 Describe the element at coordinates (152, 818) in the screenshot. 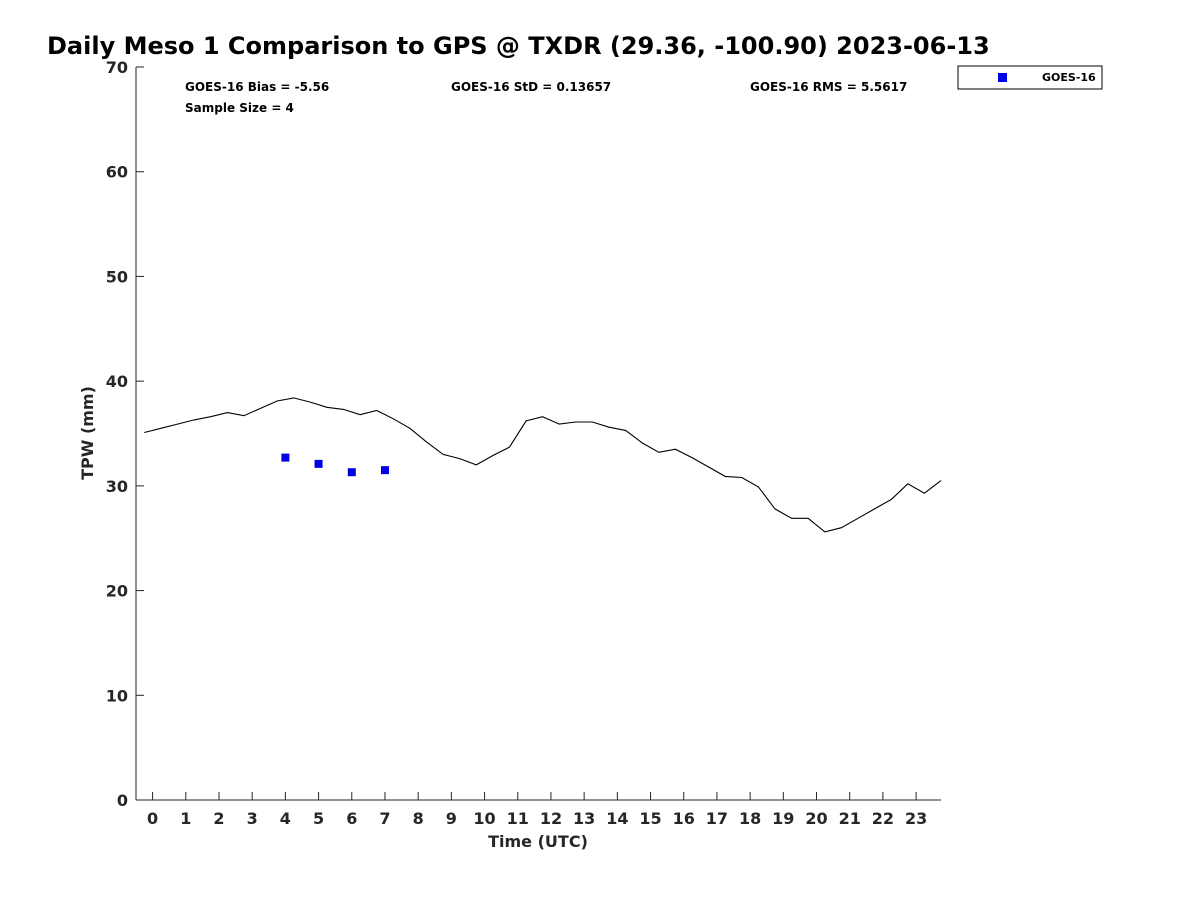

I see `x-tick-label: 0` at that location.